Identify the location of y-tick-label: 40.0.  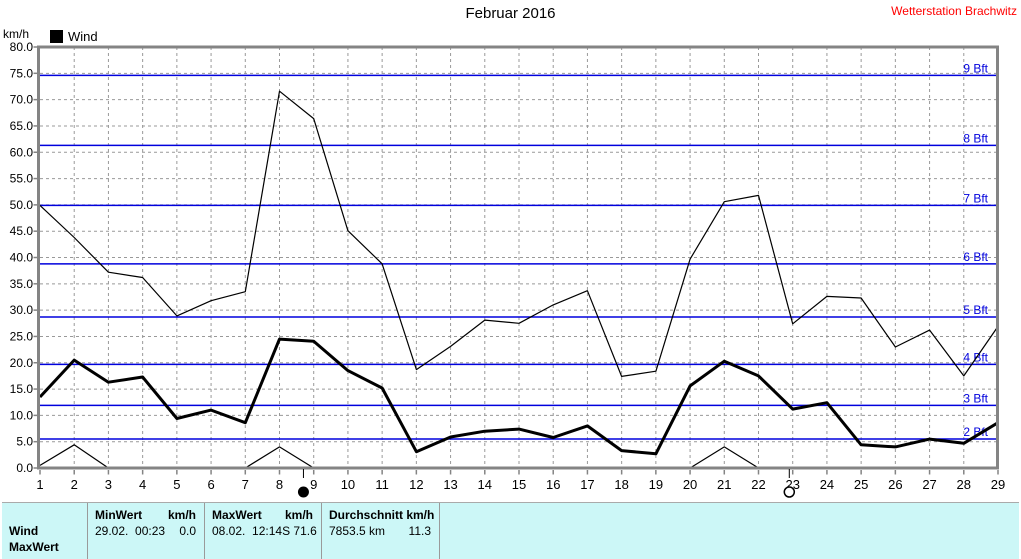
(22, 258).